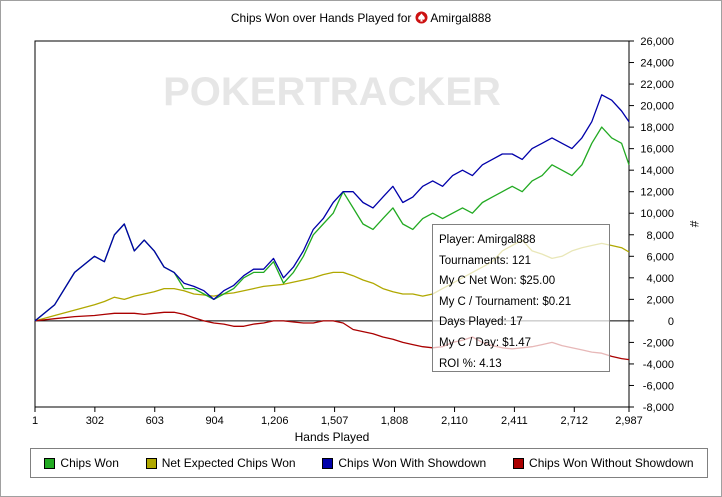 This screenshot has height=497, width=722. I want to click on legend-item-with-showdown: Chips Won With Showdown, so click(404, 463).